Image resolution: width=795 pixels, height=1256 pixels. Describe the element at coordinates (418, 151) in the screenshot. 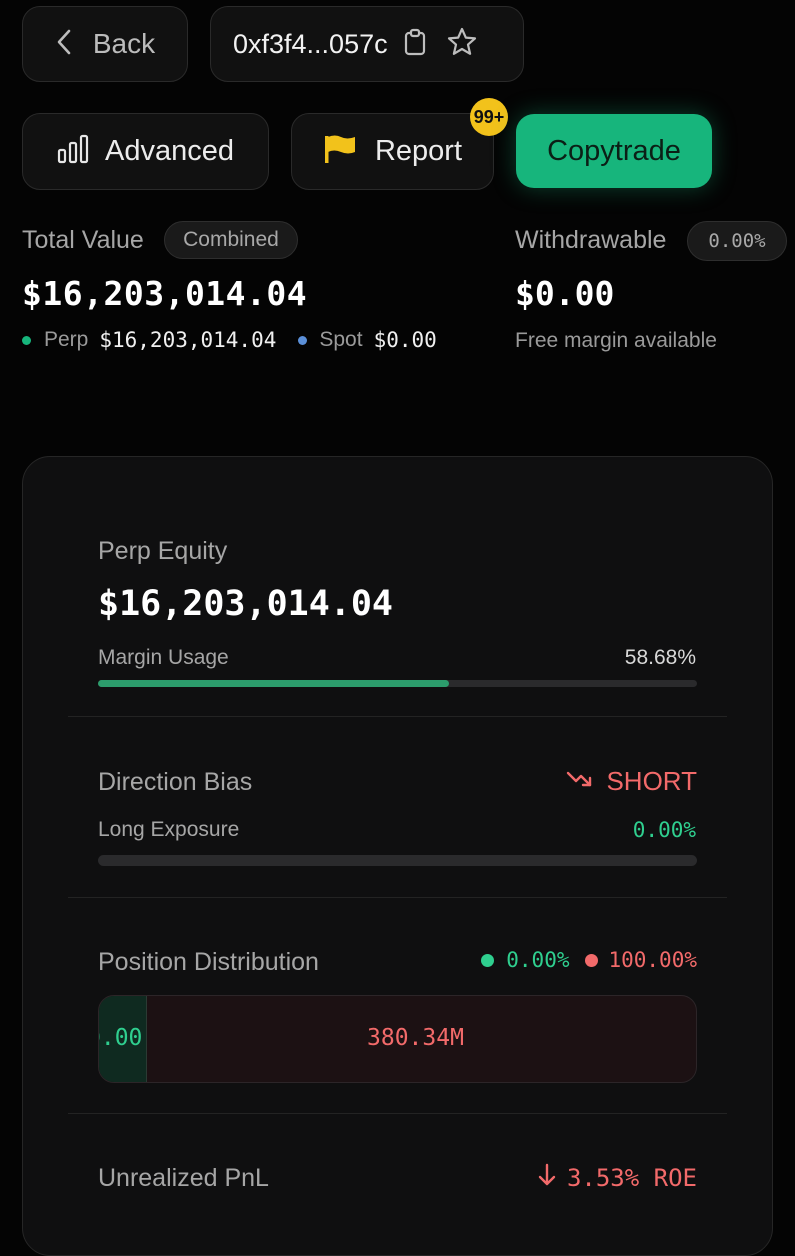

I see `report-label: Report` at that location.